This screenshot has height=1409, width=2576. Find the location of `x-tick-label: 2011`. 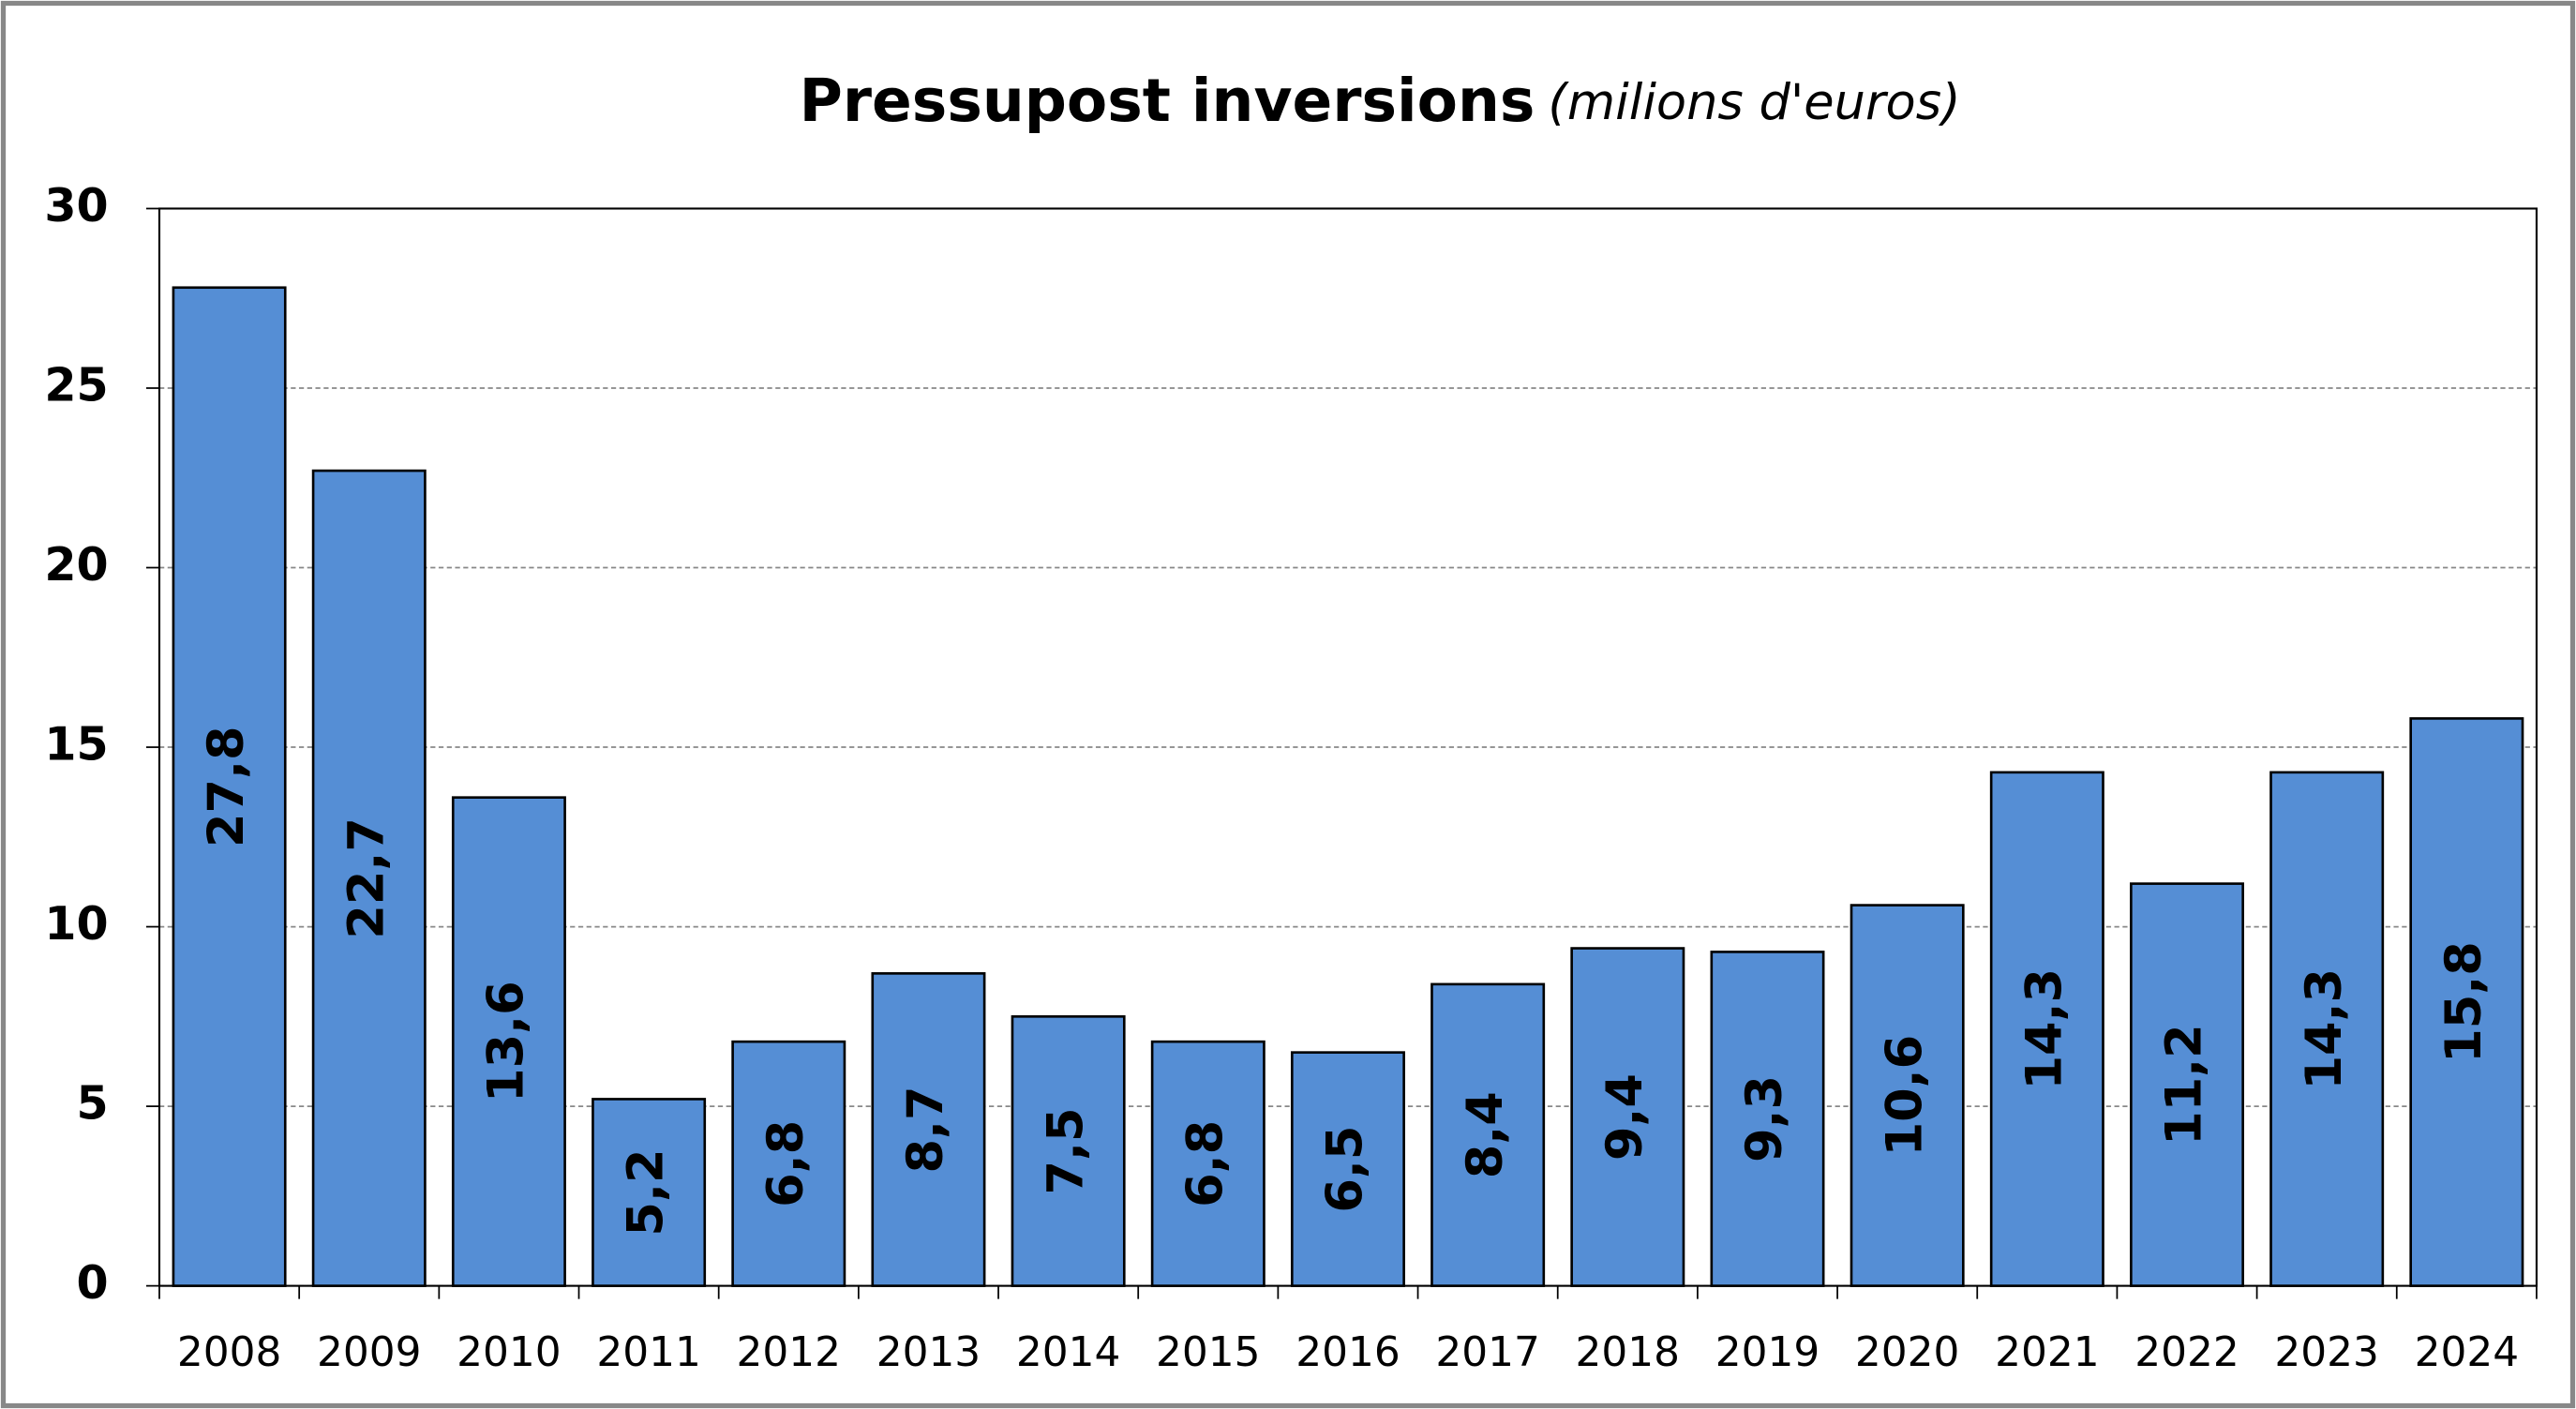

x-tick-label: 2011 is located at coordinates (648, 1352).